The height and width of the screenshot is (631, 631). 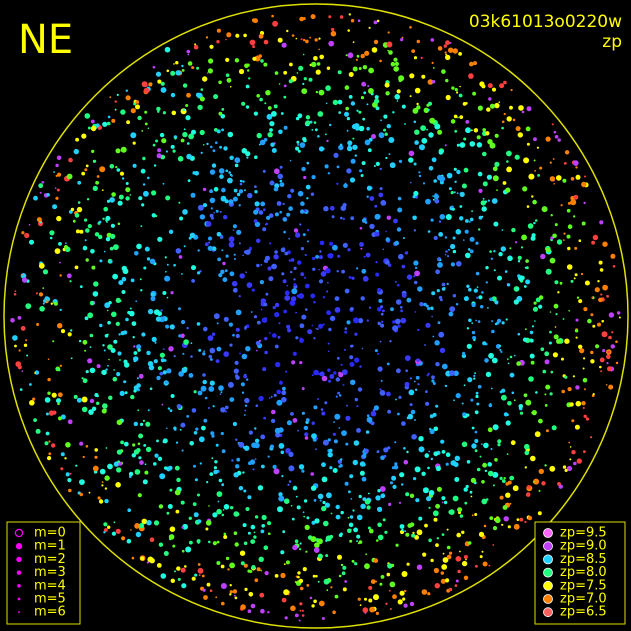 What do you see at coordinates (583, 546) in the screenshot?
I see `zp-label: zp=9.0` at bounding box center [583, 546].